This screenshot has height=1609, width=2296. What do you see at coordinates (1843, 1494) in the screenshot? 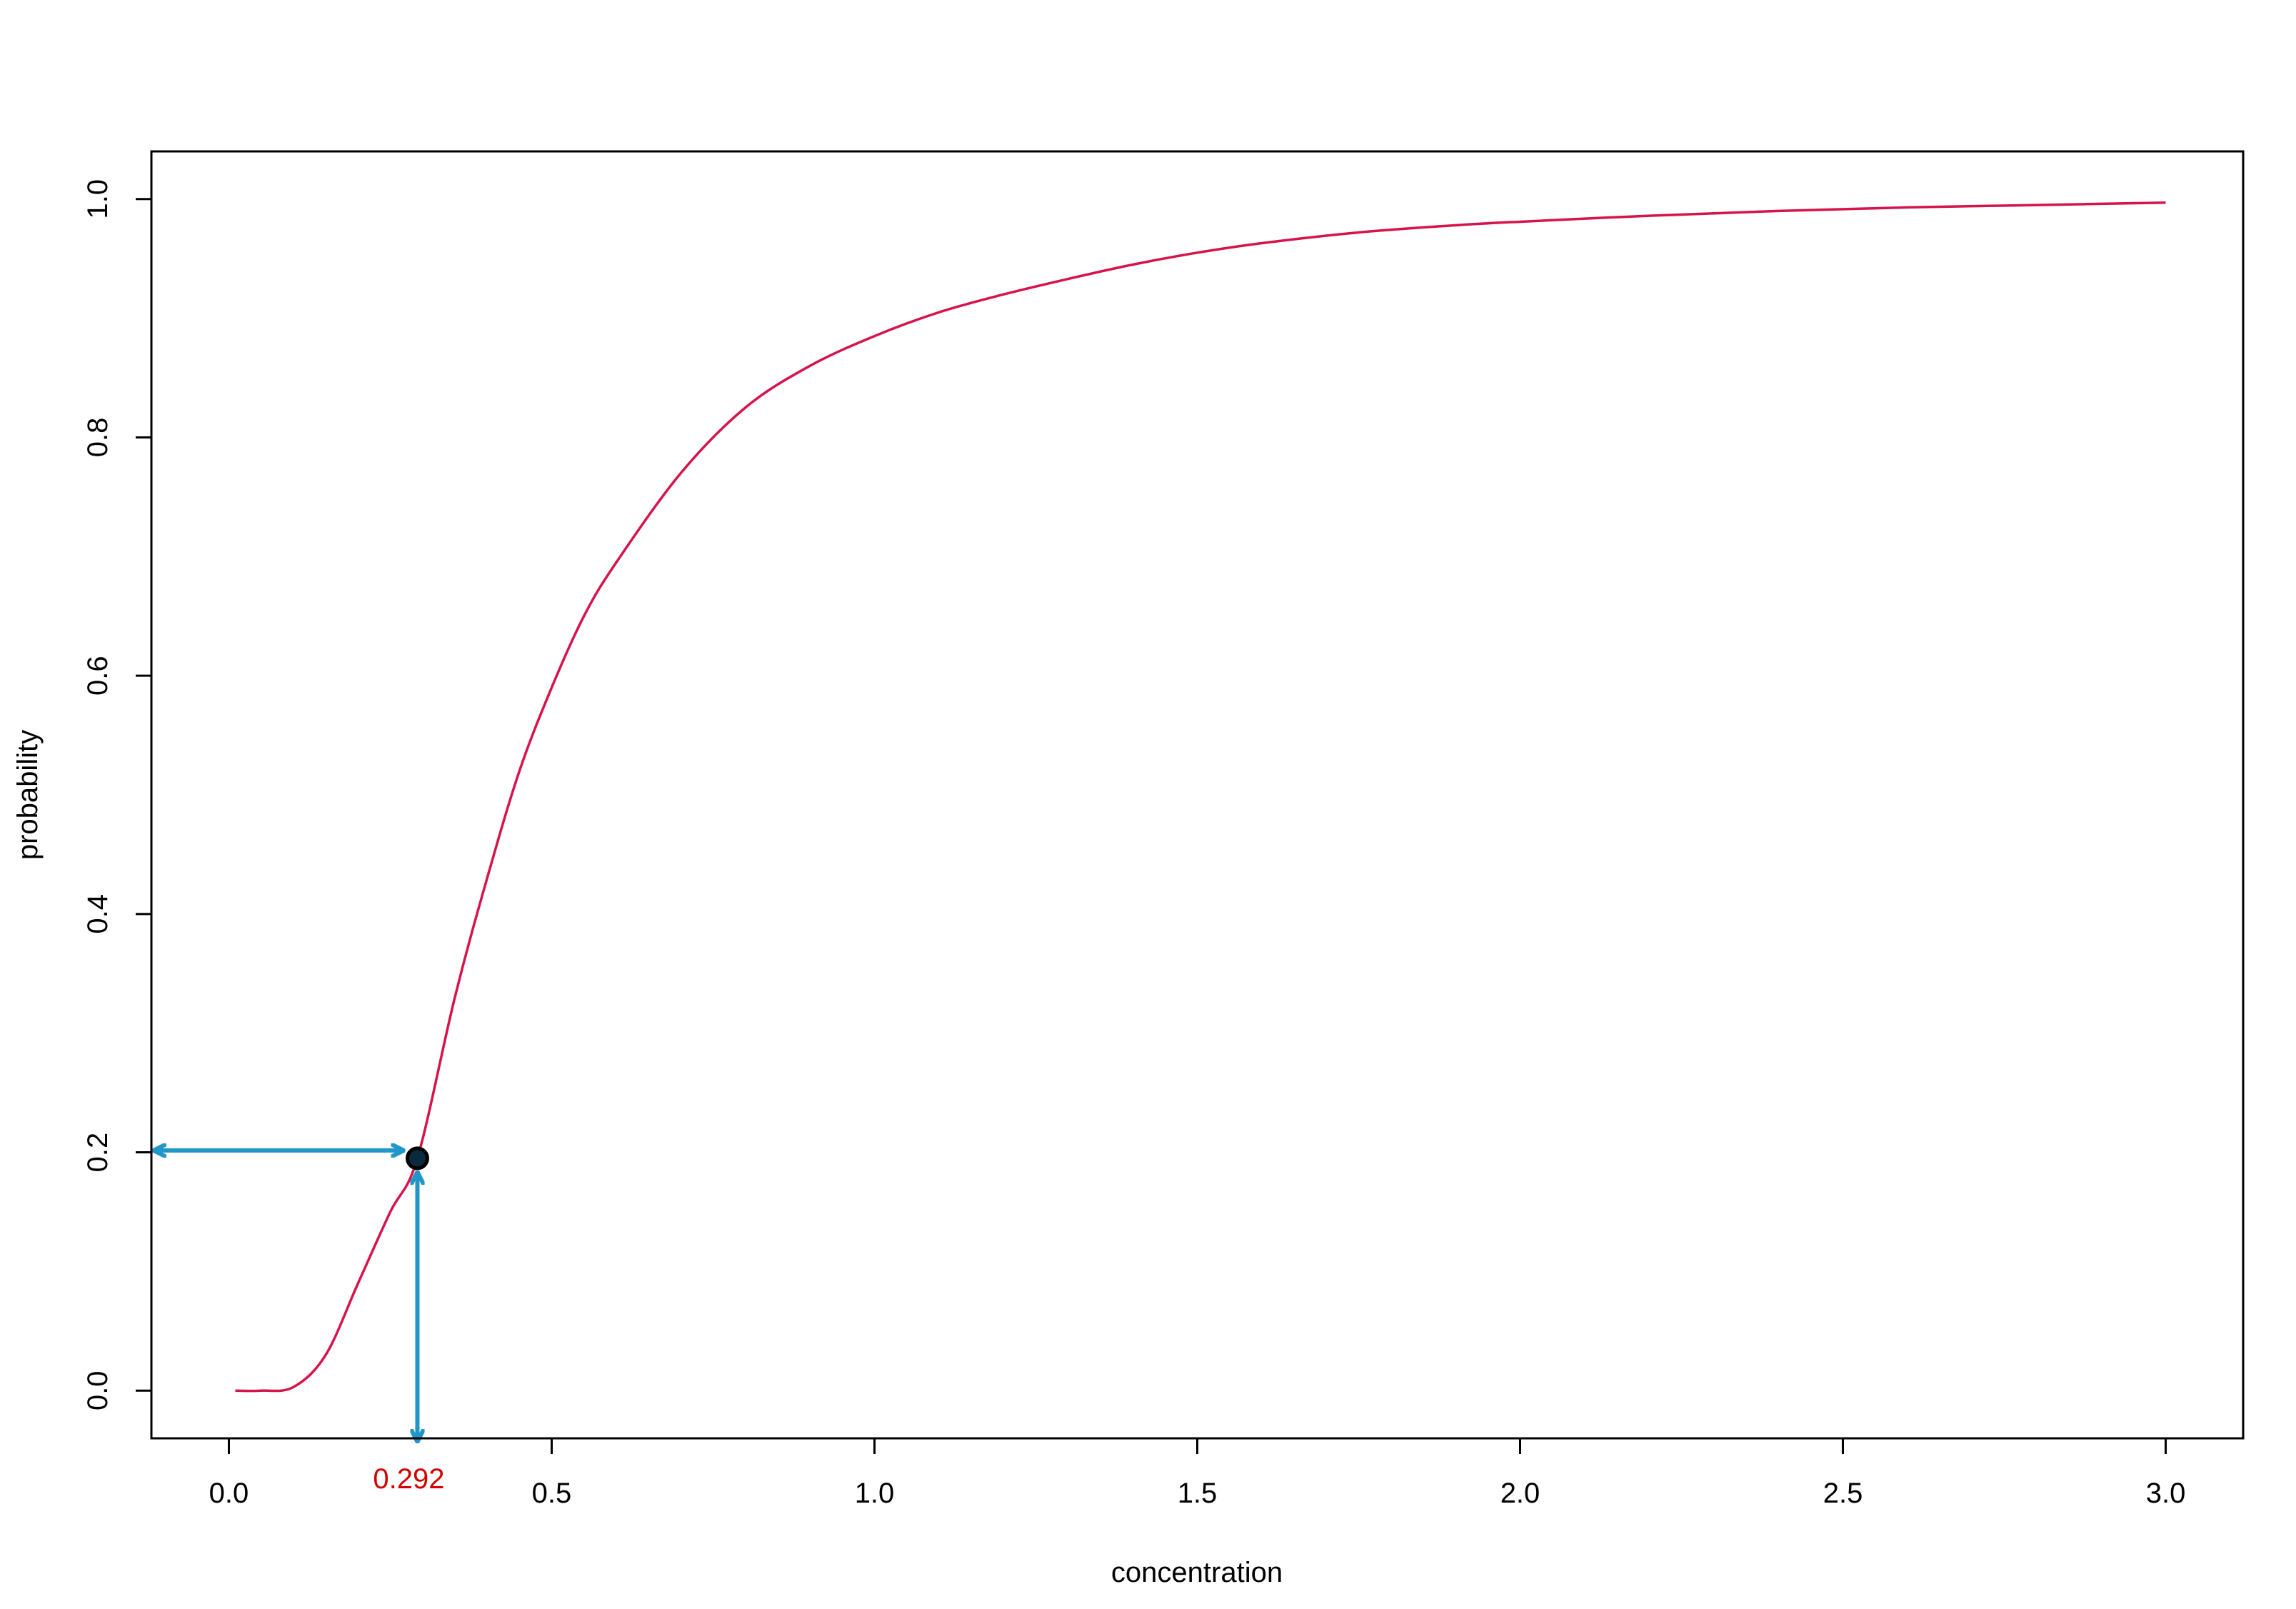
I see `x-tick-label: 2.5` at bounding box center [1843, 1494].